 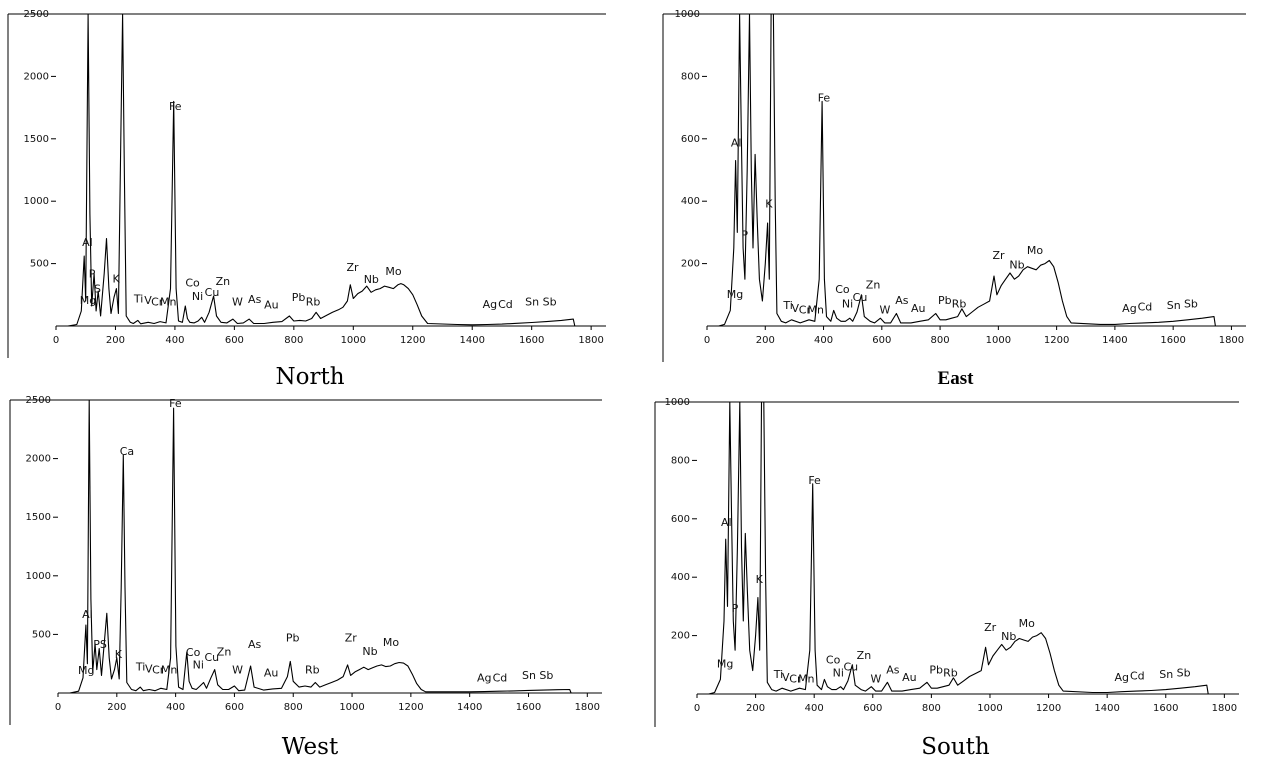 I want to click on y-tick-label: 1500, so click(x=38, y=517).